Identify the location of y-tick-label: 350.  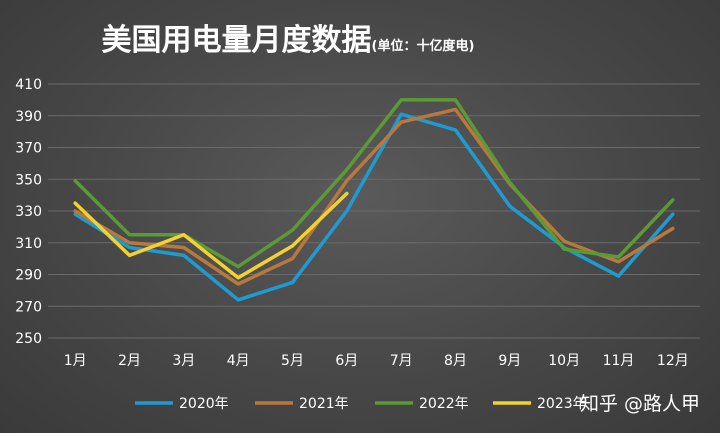
(28, 180).